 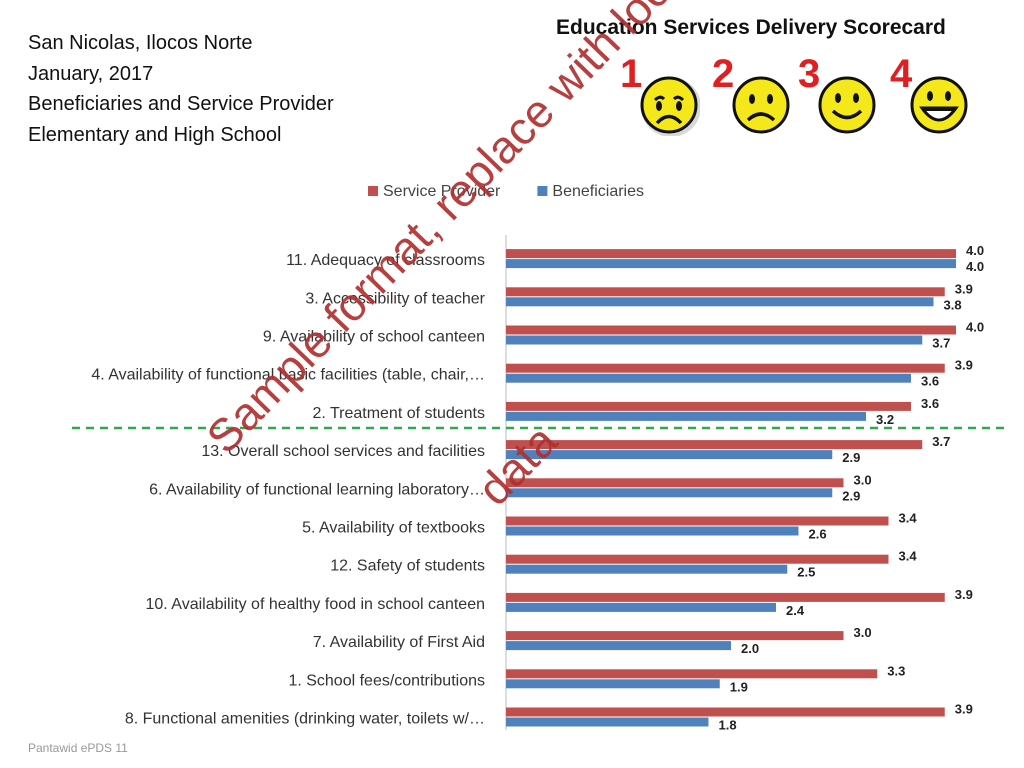 What do you see at coordinates (374, 337) in the screenshot?
I see `category-label: 9. Availability of school canteen` at bounding box center [374, 337].